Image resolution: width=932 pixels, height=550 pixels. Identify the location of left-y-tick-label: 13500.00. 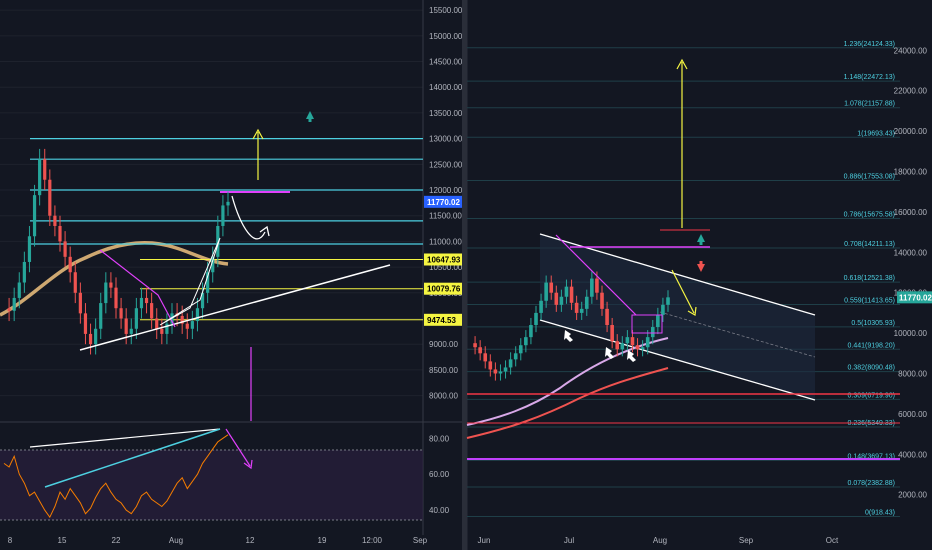
(446, 113).